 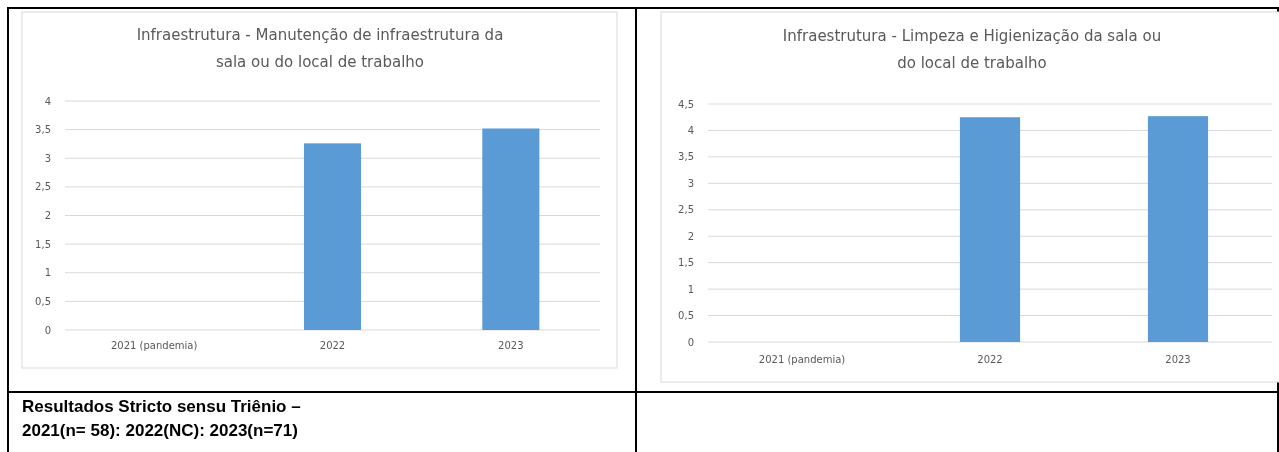 What do you see at coordinates (320, 48) in the screenshot?
I see `chart-title: Infraestrutura - Manutenção de infraestrutura da sala ou do local de trabalho` at bounding box center [320, 48].